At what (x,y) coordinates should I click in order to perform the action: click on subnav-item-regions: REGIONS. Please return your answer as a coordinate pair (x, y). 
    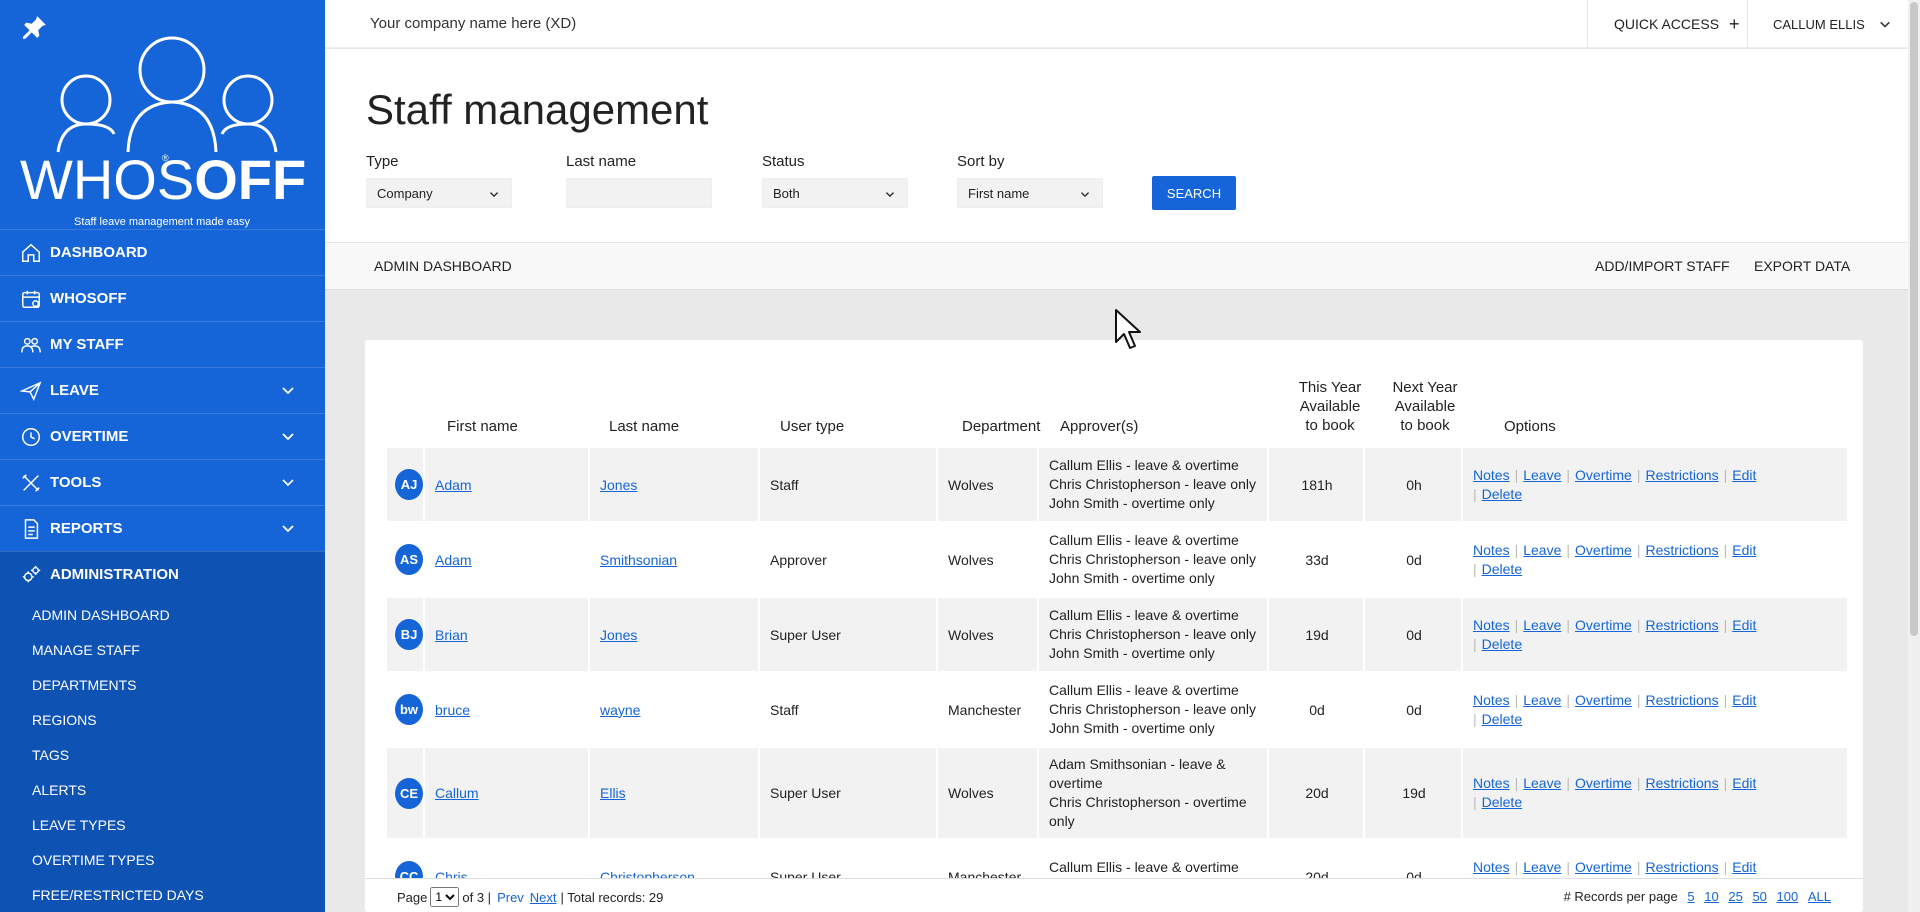
    Looking at the image, I should click on (64, 719).